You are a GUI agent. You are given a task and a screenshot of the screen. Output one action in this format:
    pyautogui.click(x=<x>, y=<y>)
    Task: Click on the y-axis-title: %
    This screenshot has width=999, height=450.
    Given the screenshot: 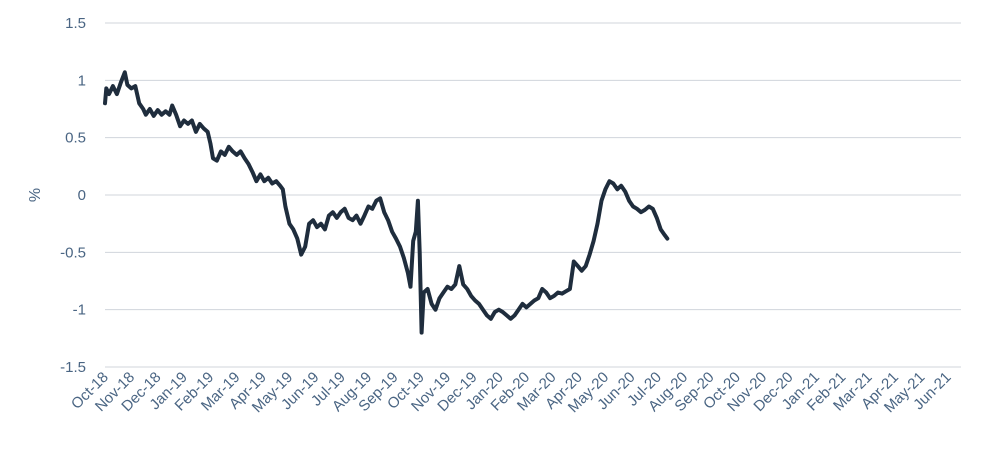 What is the action you would take?
    pyautogui.click(x=35, y=195)
    